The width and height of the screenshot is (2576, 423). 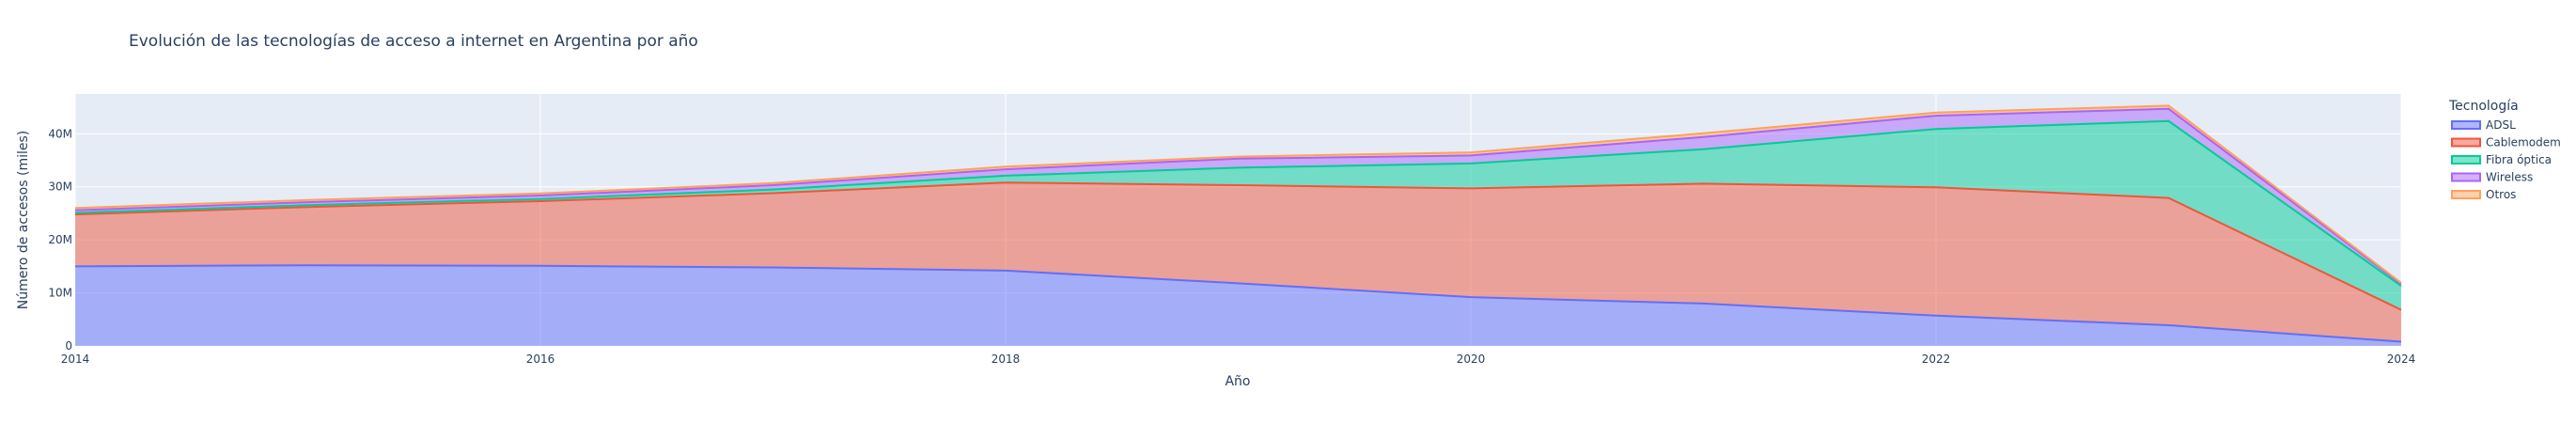 What do you see at coordinates (540, 359) in the screenshot?
I see `x-tick-label: 2016` at bounding box center [540, 359].